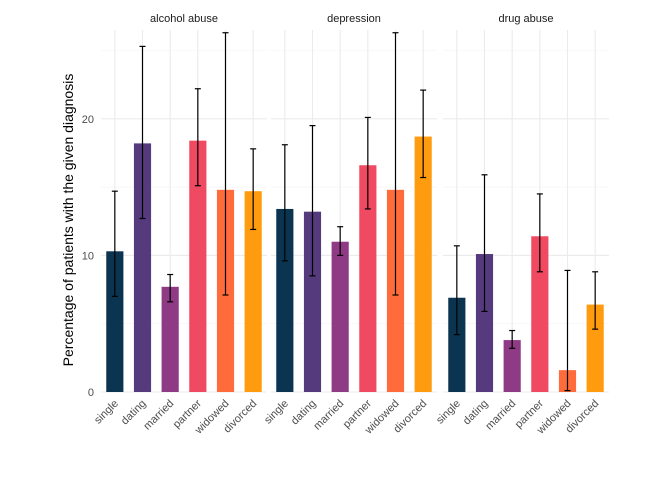  I want to click on panel-title: drug abuse, so click(525, 19).